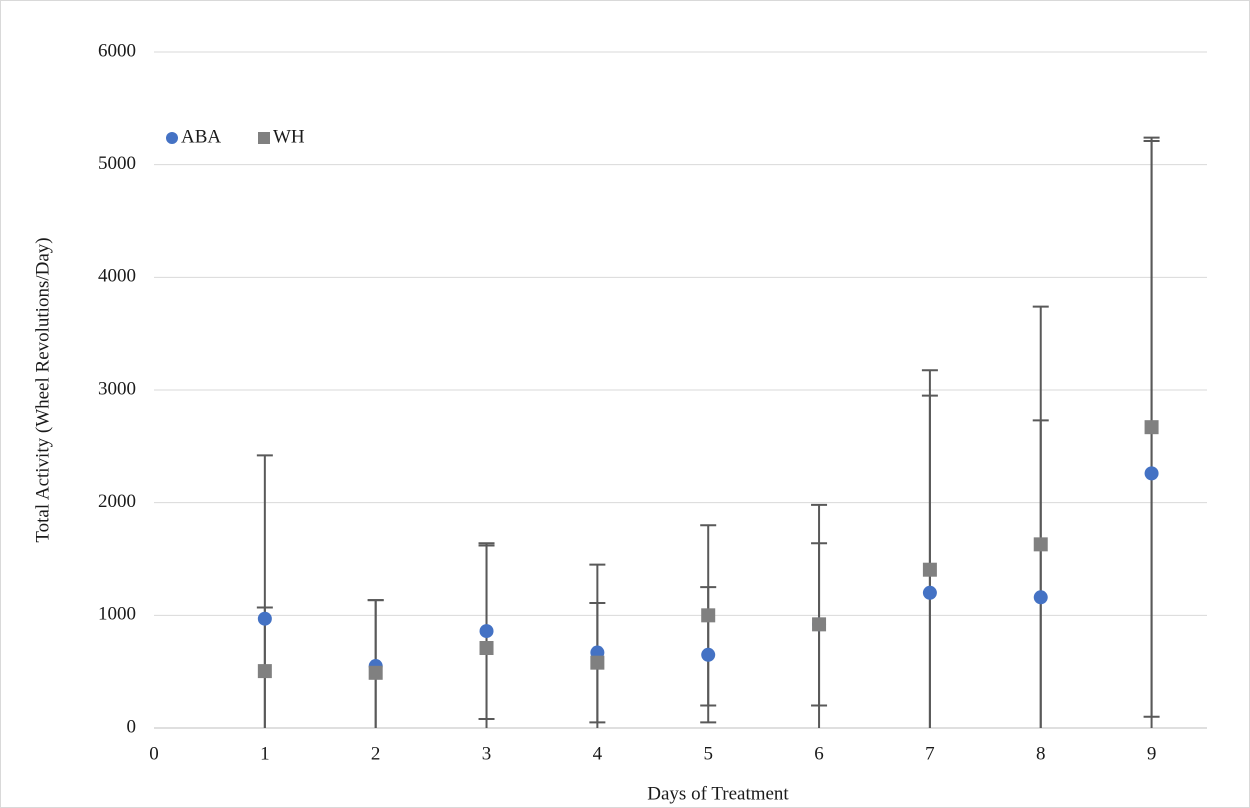 This screenshot has width=1250, height=808. Describe the element at coordinates (154, 753) in the screenshot. I see `x-tick-label: 0` at that location.